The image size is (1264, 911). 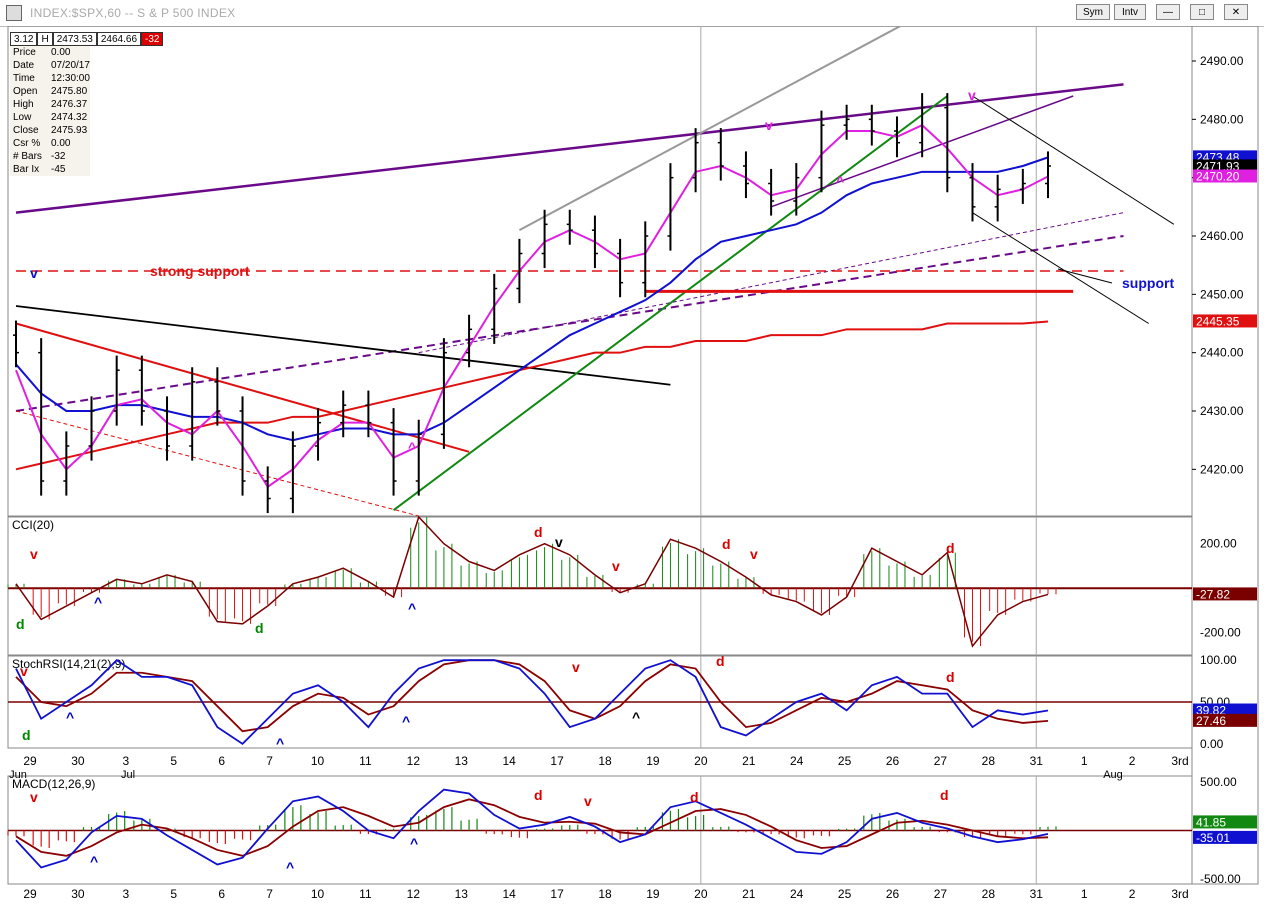 What do you see at coordinates (133, 13) in the screenshot?
I see `window-title: INDEX:$SPX,60 -- S & P 500 INDEX` at bounding box center [133, 13].